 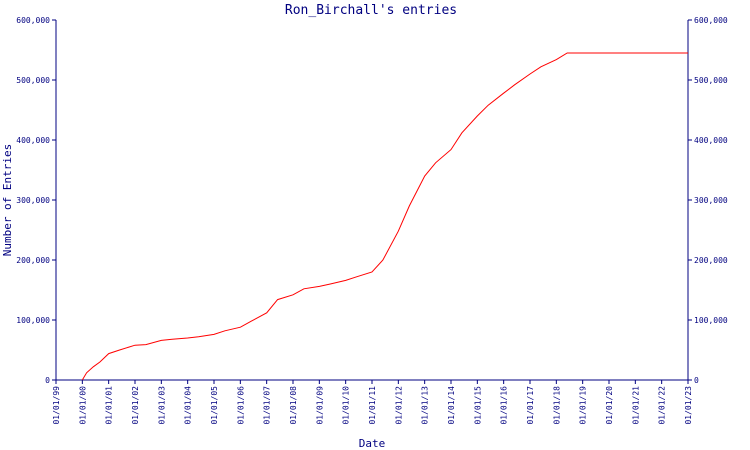 What do you see at coordinates (33, 200) in the screenshot?
I see `y-tick-label-left: 300,000` at bounding box center [33, 200].